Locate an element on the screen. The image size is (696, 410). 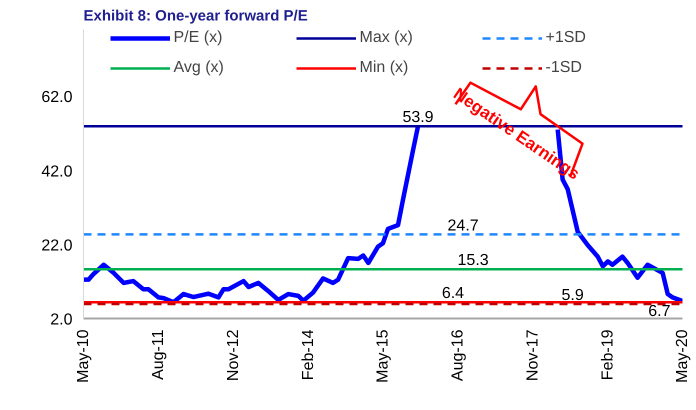
legend-label: +1SD is located at coordinates (566, 38).